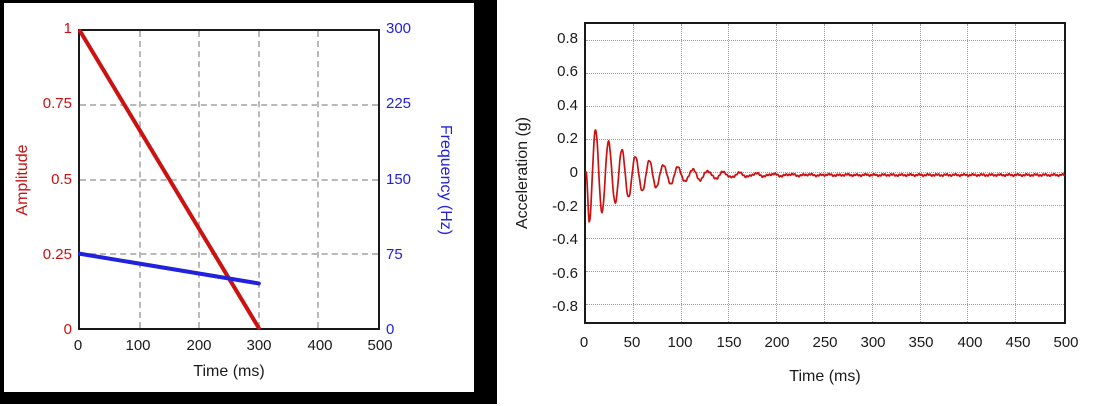 The image size is (1098, 406). I want to click on right-chart-x-tick-label: 250, so click(825, 342).